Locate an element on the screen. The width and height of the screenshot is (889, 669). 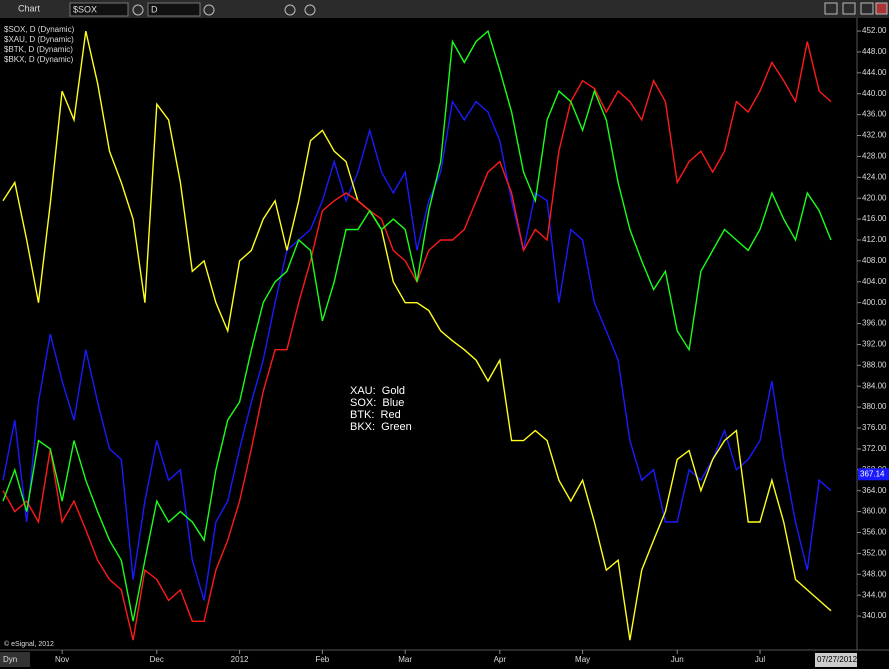
y-tick-label: 344.00 is located at coordinates (874, 594).